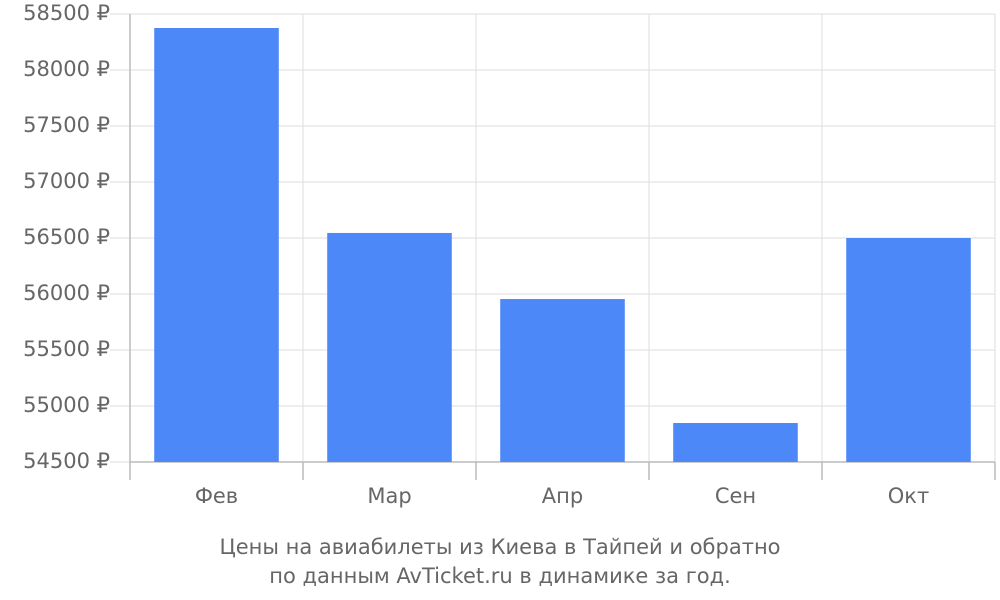  Describe the element at coordinates (66, 293) in the screenshot. I see `y-tick-label: 56000 ₽` at that location.